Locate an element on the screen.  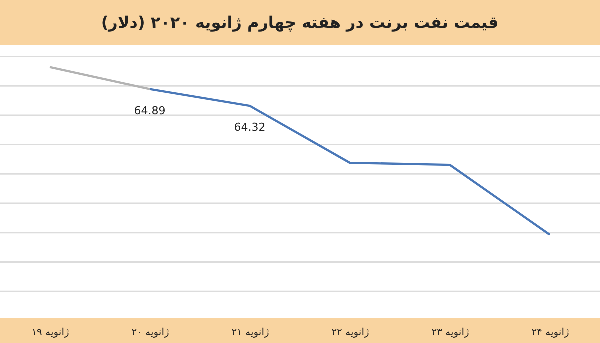
chart-title: قیمت نفت برنت در هفته چهارم ژانویه ۲۰۲۰ (دلار) is located at coordinates (300, 22).